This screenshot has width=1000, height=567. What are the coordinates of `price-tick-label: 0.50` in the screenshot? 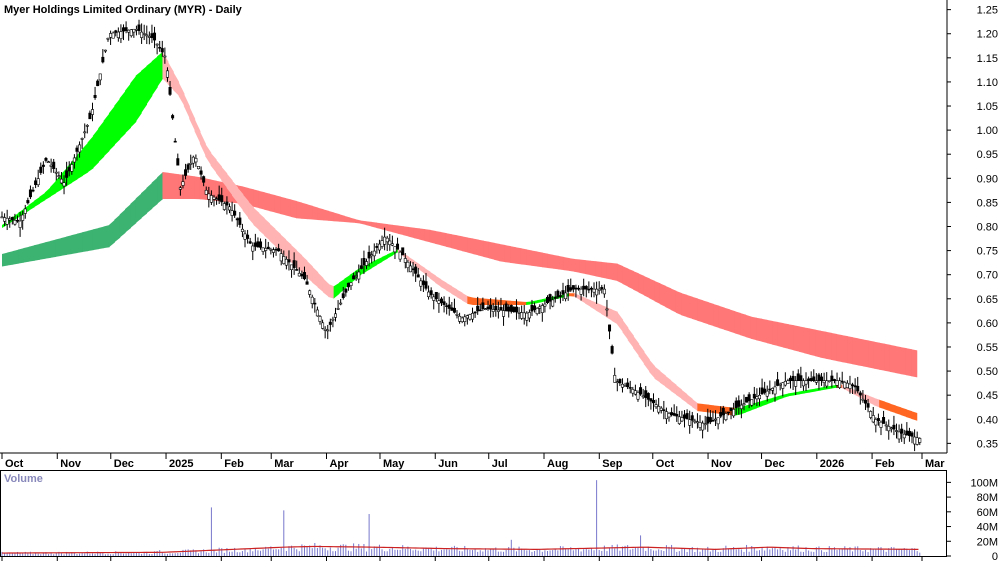 It's located at (987, 372).